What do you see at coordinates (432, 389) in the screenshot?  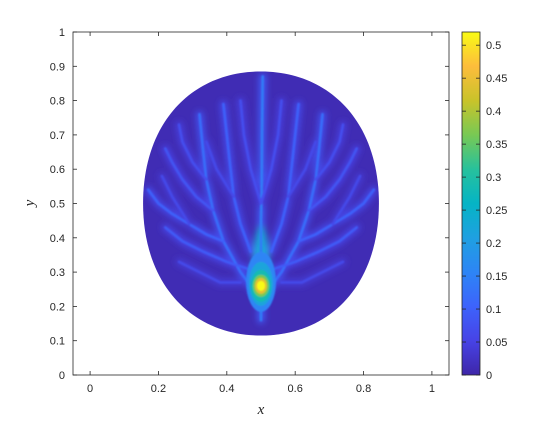 I see `x-tick-label: 1` at bounding box center [432, 389].